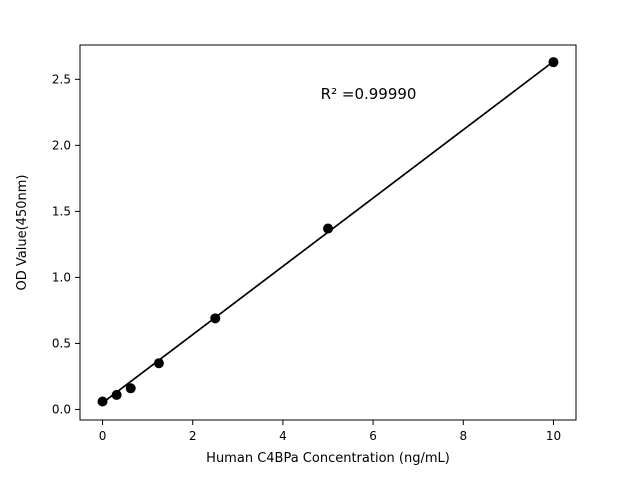 The height and width of the screenshot is (480, 640). I want to click on x-axis-label: Human C4BPa Concentration (ng/mL), so click(328, 458).